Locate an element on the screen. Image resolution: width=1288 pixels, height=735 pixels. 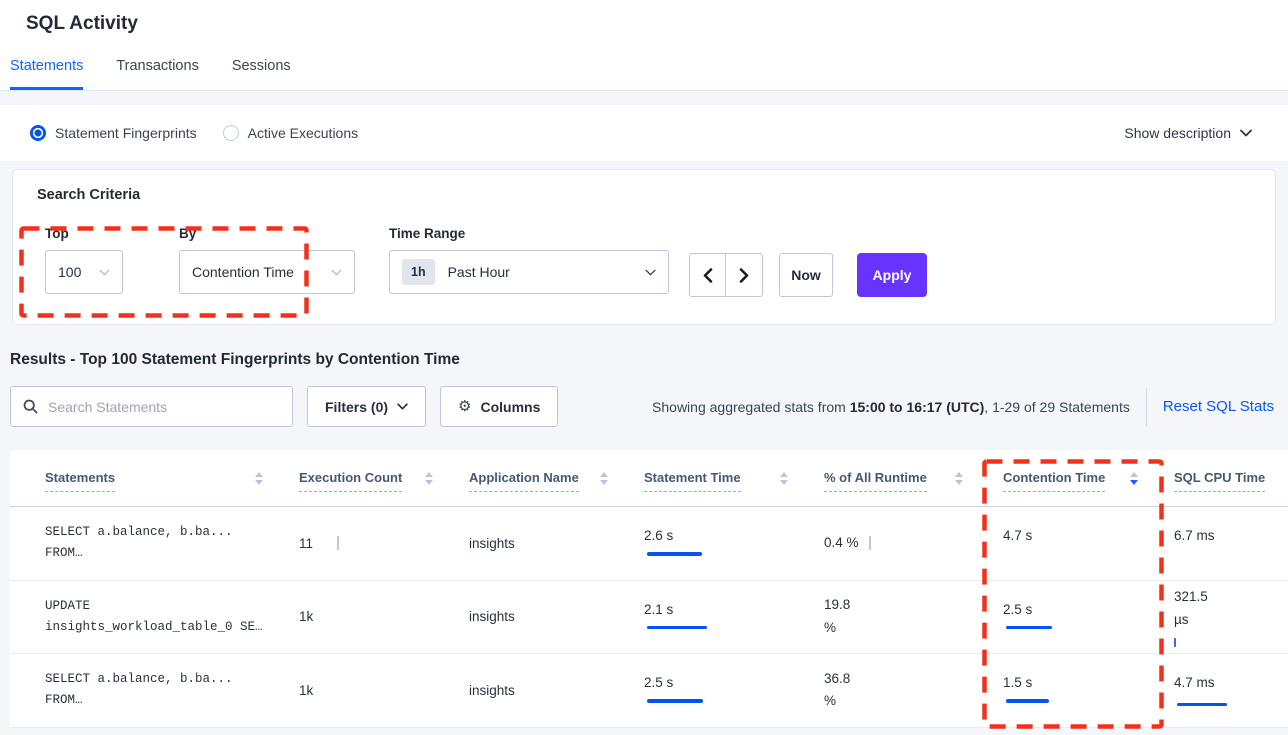
radio-label: Active Executions is located at coordinates (303, 133).